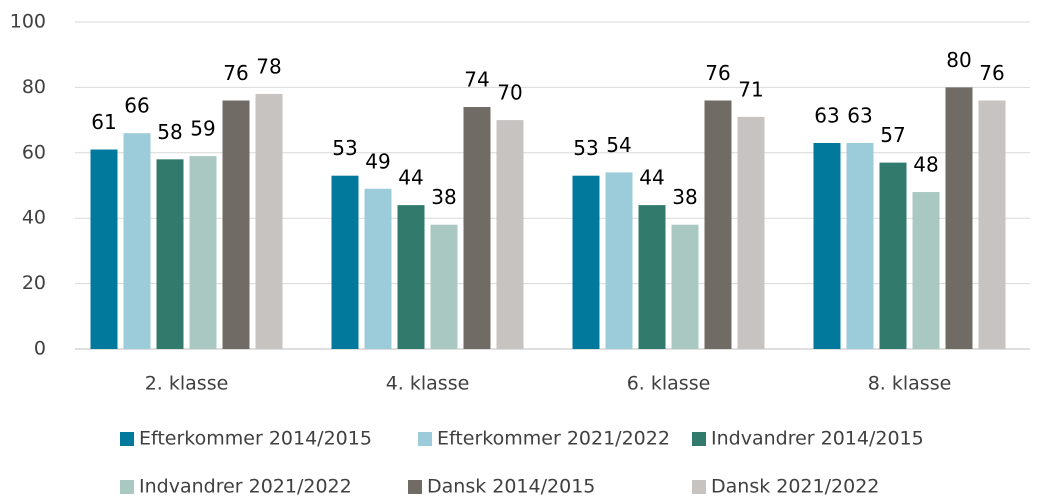 The width and height of the screenshot is (1047, 497). I want to click on y-tick-label: 60, so click(34, 152).